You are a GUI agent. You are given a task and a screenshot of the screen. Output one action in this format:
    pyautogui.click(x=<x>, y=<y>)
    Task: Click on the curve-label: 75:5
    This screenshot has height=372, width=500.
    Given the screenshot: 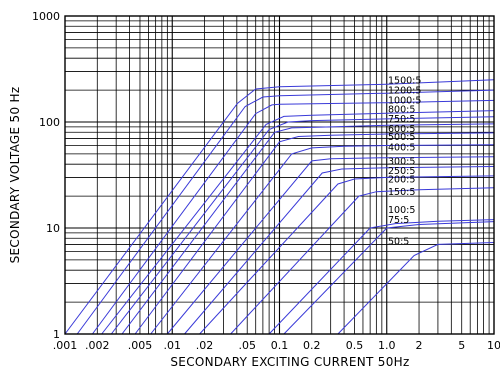 What is the action you would take?
    pyautogui.click(x=398, y=220)
    